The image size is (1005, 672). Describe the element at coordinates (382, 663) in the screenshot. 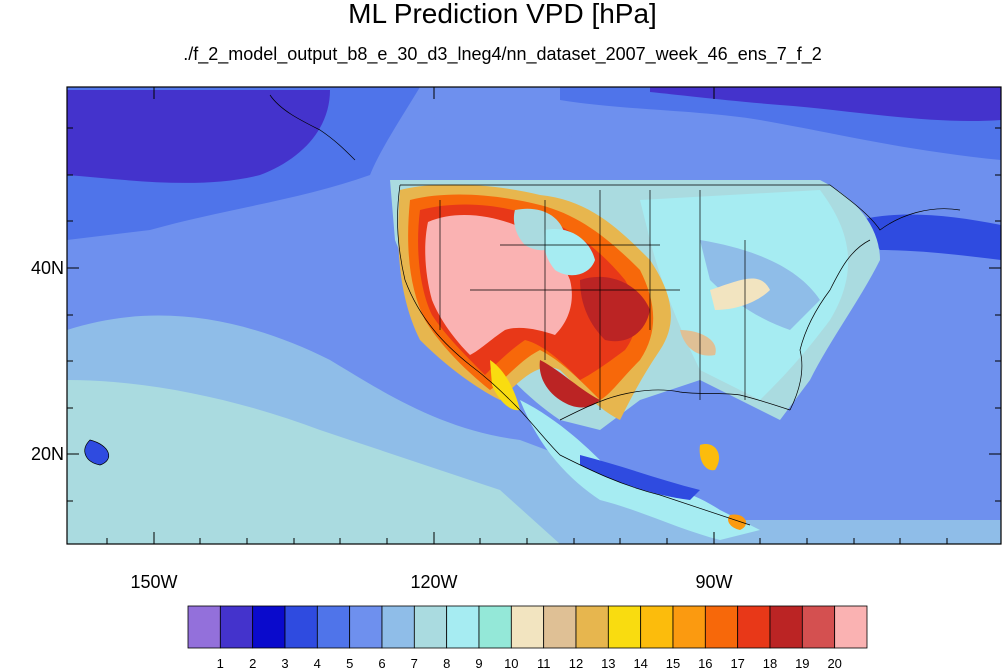

I see `colorbar-tick-label: 6` at that location.